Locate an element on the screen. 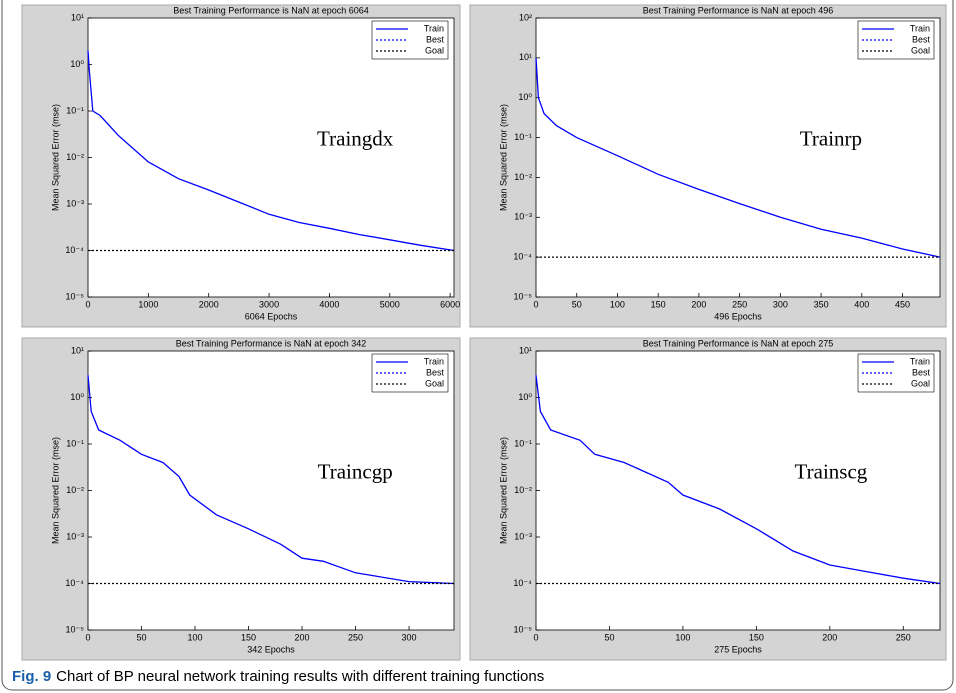 This screenshot has height=693, width=956. x-axis-label: 6064 Epochs is located at coordinates (271, 316).